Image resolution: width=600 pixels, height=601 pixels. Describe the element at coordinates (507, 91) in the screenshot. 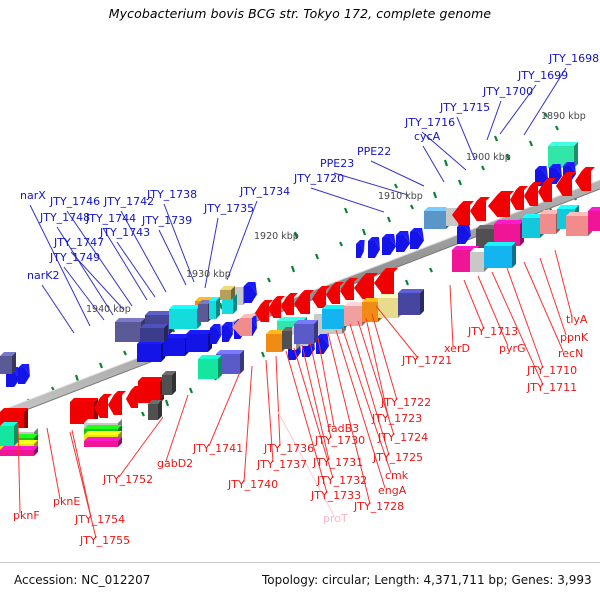

I see `gene-label-jty_1700: JTY_1700` at that location.